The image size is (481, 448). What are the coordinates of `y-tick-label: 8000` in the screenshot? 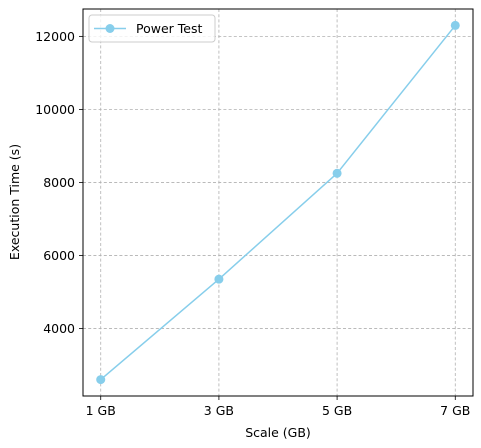 It's located at (59, 182).